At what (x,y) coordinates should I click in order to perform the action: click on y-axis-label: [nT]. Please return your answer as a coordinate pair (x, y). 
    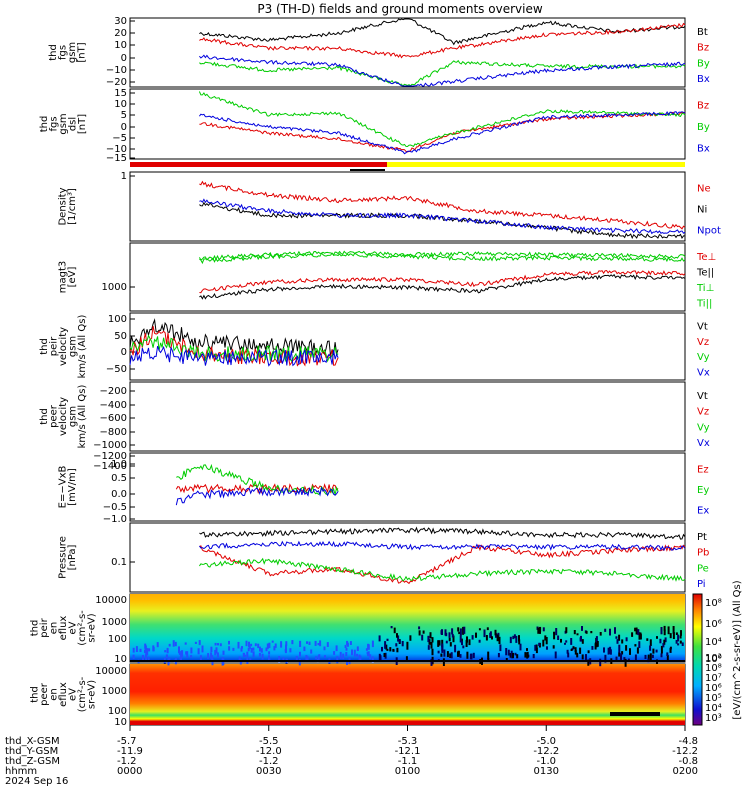
    Looking at the image, I should click on (81, 52).